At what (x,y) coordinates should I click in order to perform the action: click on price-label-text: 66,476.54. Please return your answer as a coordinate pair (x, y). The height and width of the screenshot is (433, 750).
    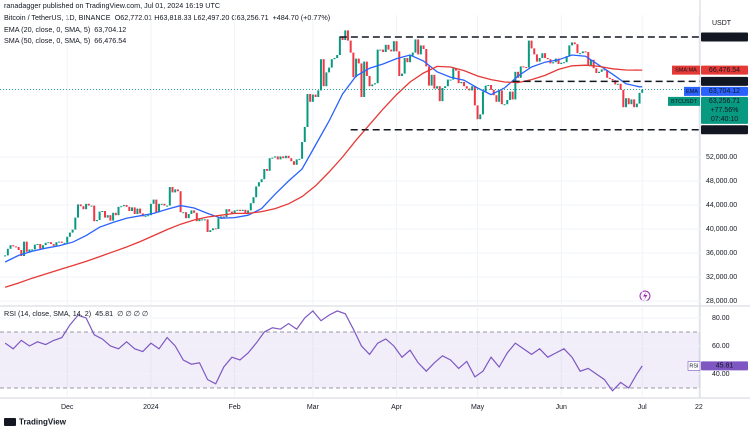
    Looking at the image, I should click on (724, 70).